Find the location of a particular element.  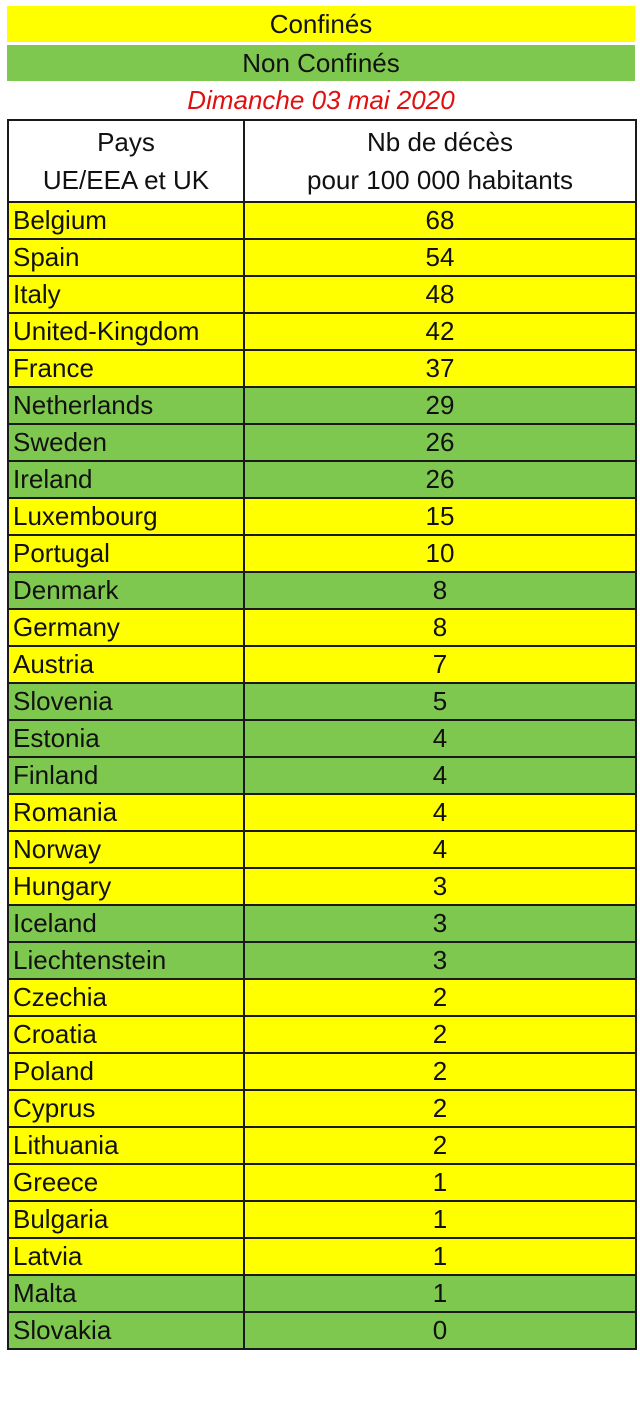

deaths-cell: 7 is located at coordinates (440, 664).